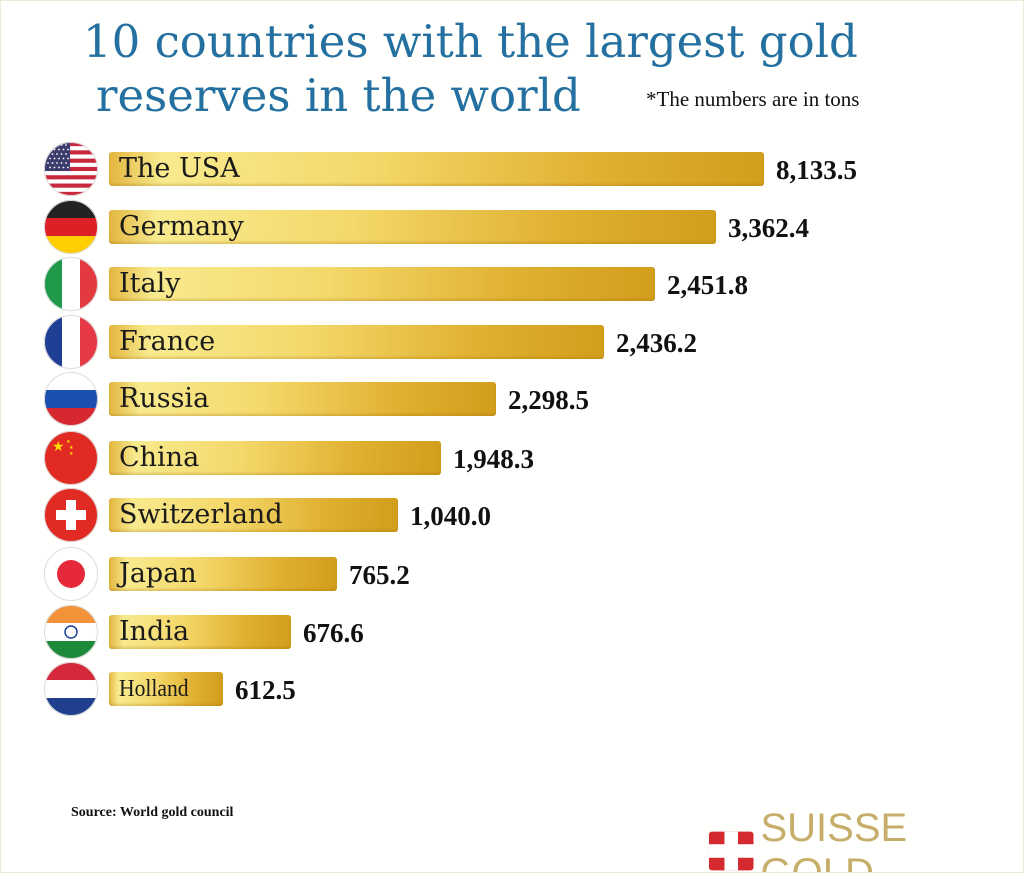 The height and width of the screenshot is (873, 1024). What do you see at coordinates (71, 458) in the screenshot?
I see `china-flag-icon: ★ ★★★` at bounding box center [71, 458].